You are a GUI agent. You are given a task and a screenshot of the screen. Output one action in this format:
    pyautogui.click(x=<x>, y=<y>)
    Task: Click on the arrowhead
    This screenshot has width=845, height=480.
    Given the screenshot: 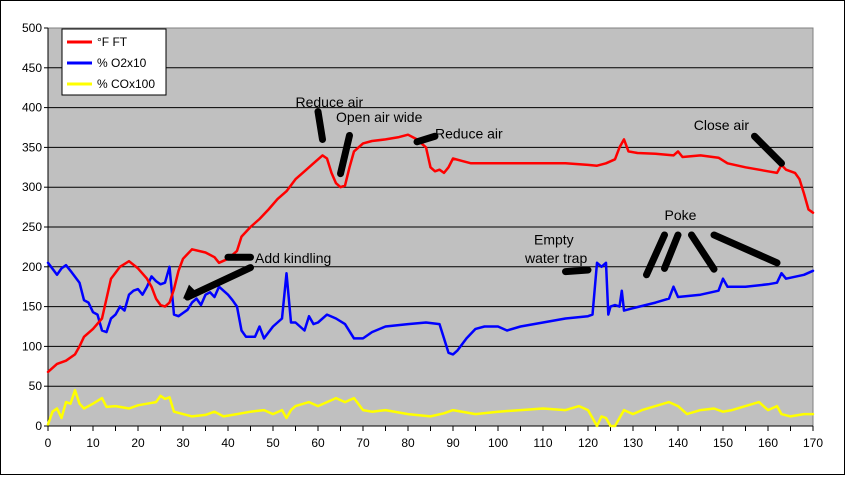 What is the action you would take?
    pyautogui.click(x=191, y=291)
    